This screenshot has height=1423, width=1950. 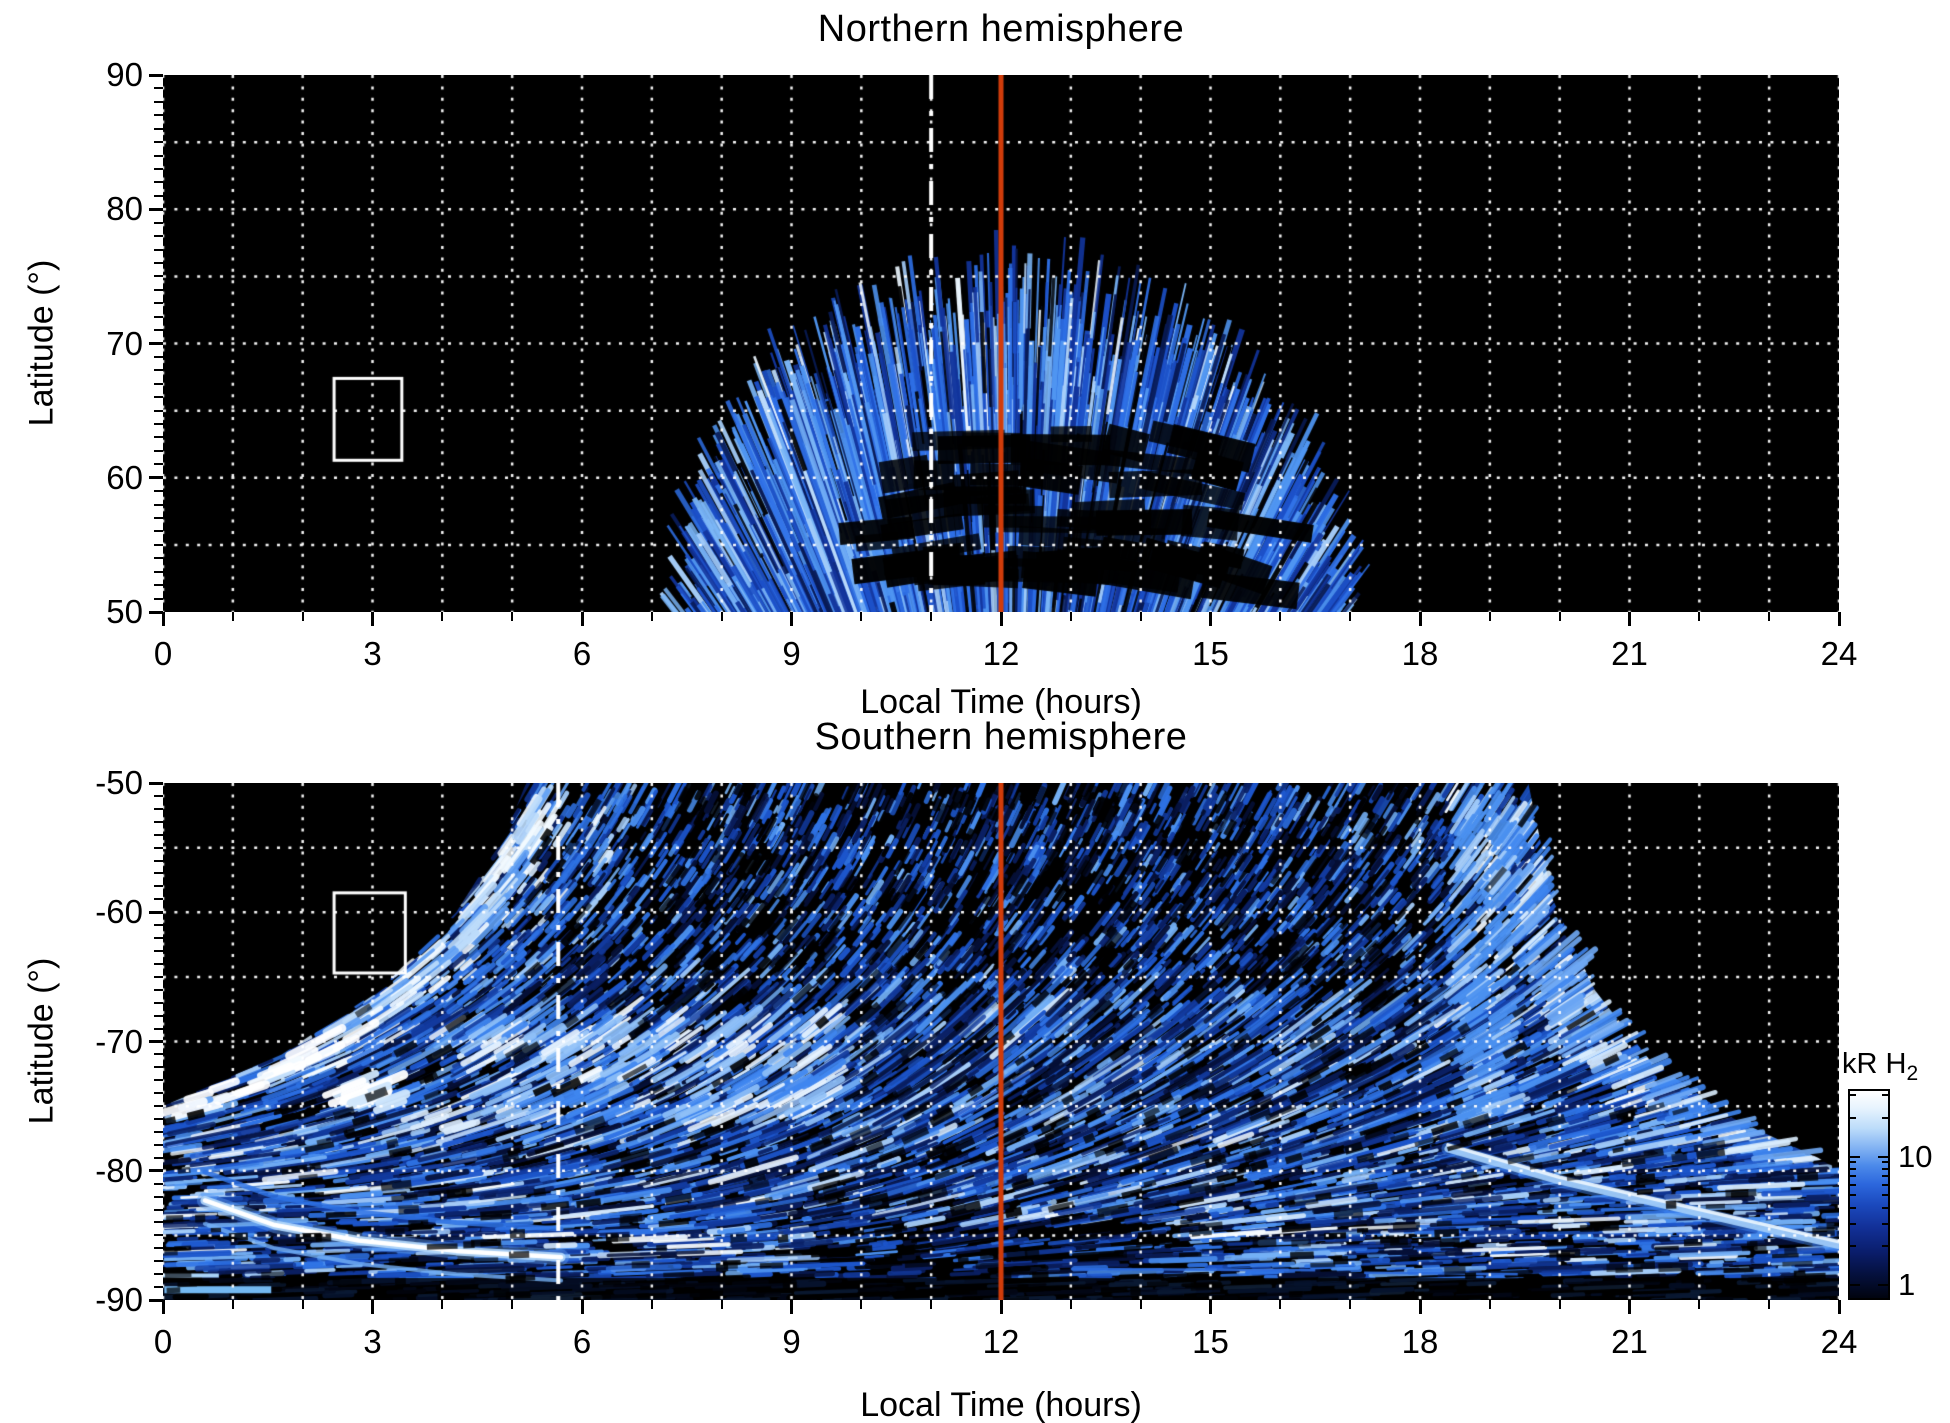 What do you see at coordinates (163, 653) in the screenshot?
I see `x-tick-label: 0` at bounding box center [163, 653].